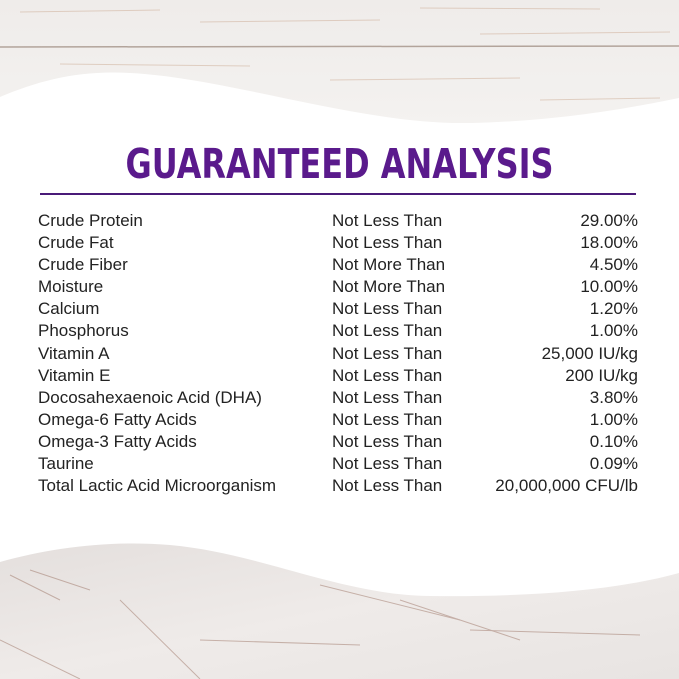 Image resolution: width=679 pixels, height=679 pixels. Describe the element at coordinates (339, 164) in the screenshot. I see `page-title: GUARANTEED ANALYSIS` at that location.